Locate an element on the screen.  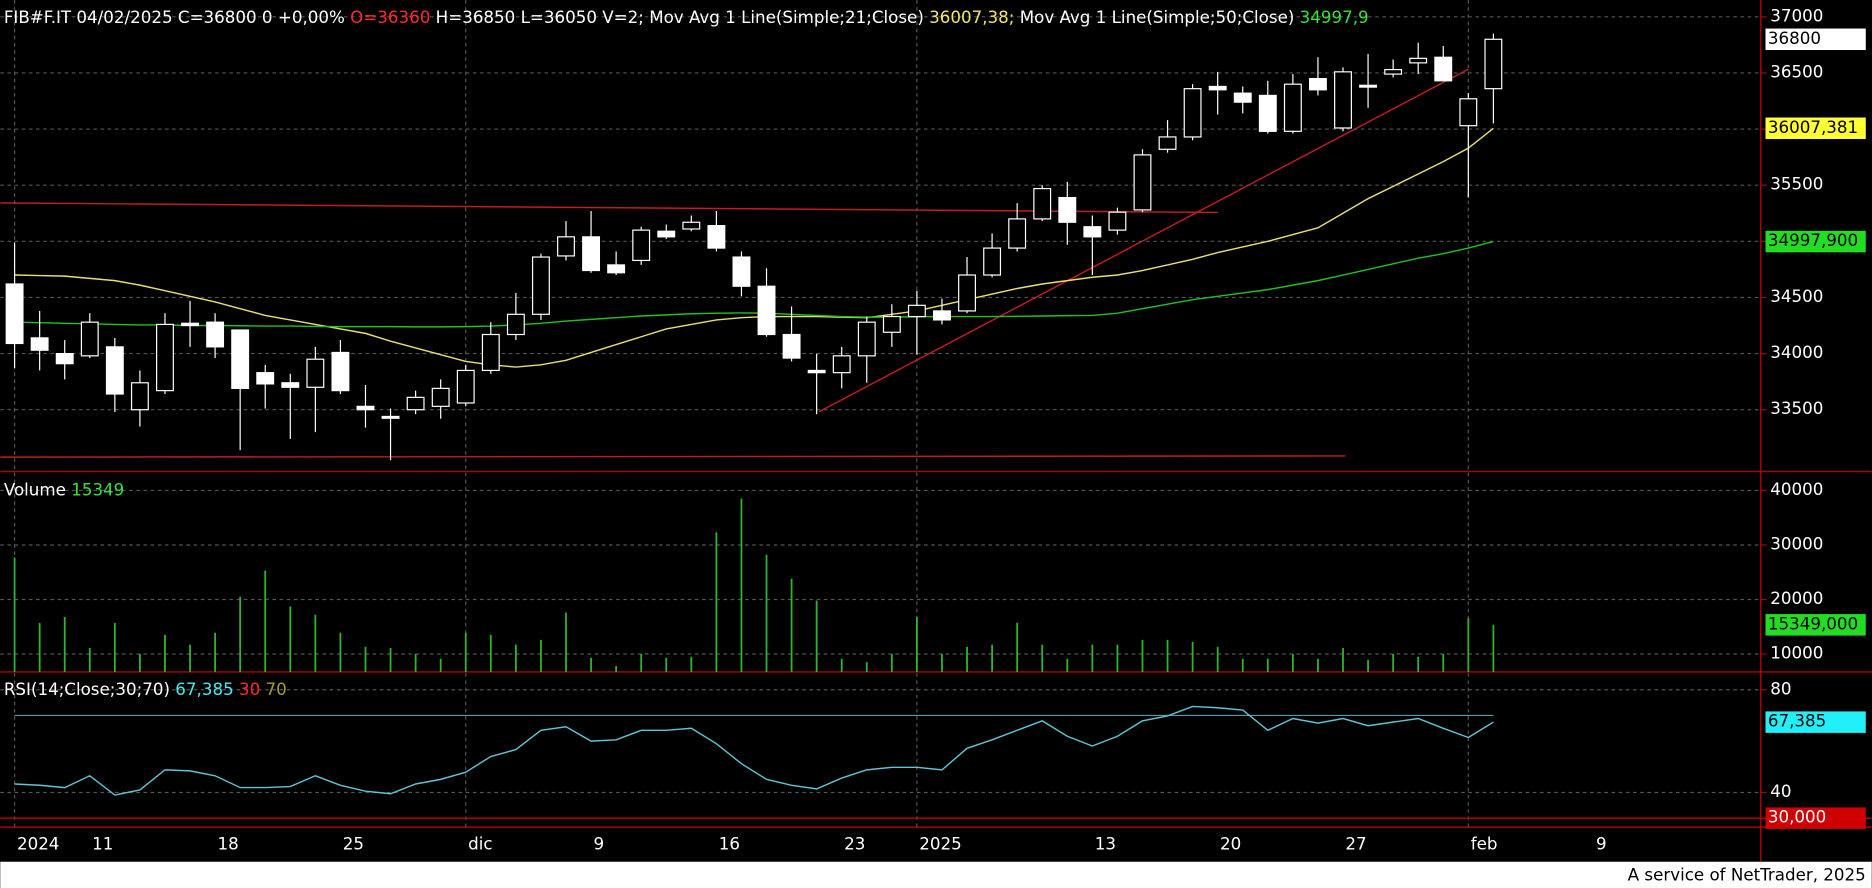
header-part: 36007,38; is located at coordinates (974, 16).